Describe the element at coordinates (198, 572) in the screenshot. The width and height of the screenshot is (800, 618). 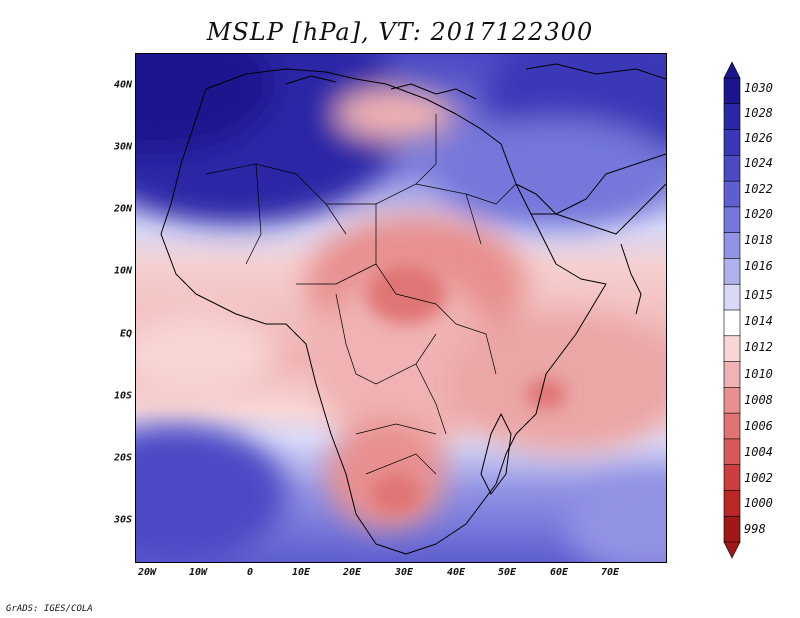
I see `x-tick-label: 10W` at that location.